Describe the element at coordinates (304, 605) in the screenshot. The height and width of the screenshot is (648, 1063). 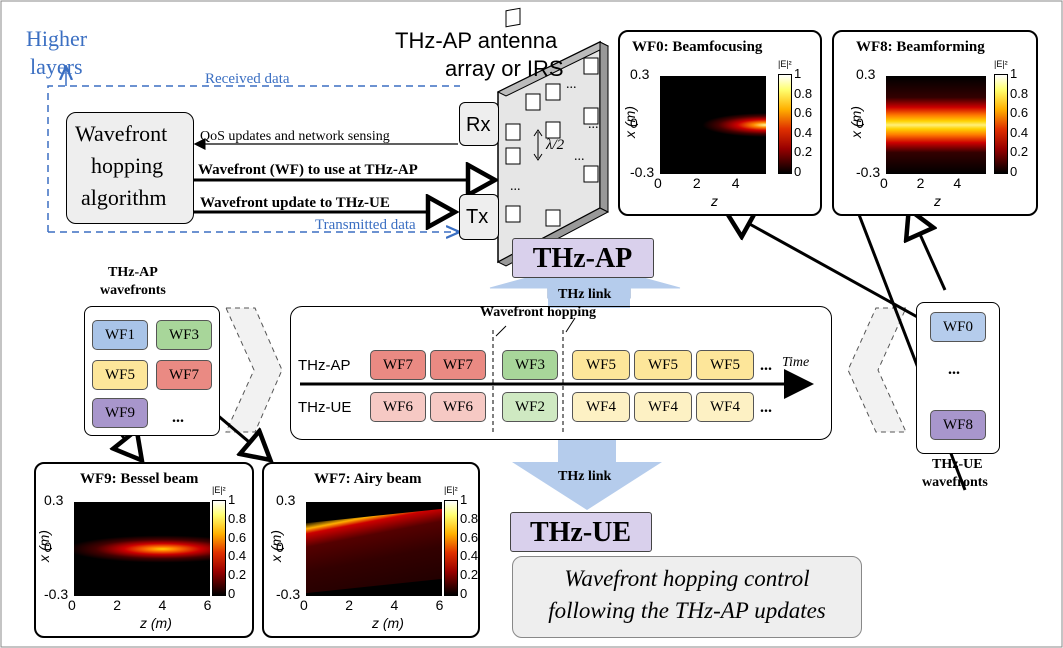
I see `wf7-xtick: 0` at that location.